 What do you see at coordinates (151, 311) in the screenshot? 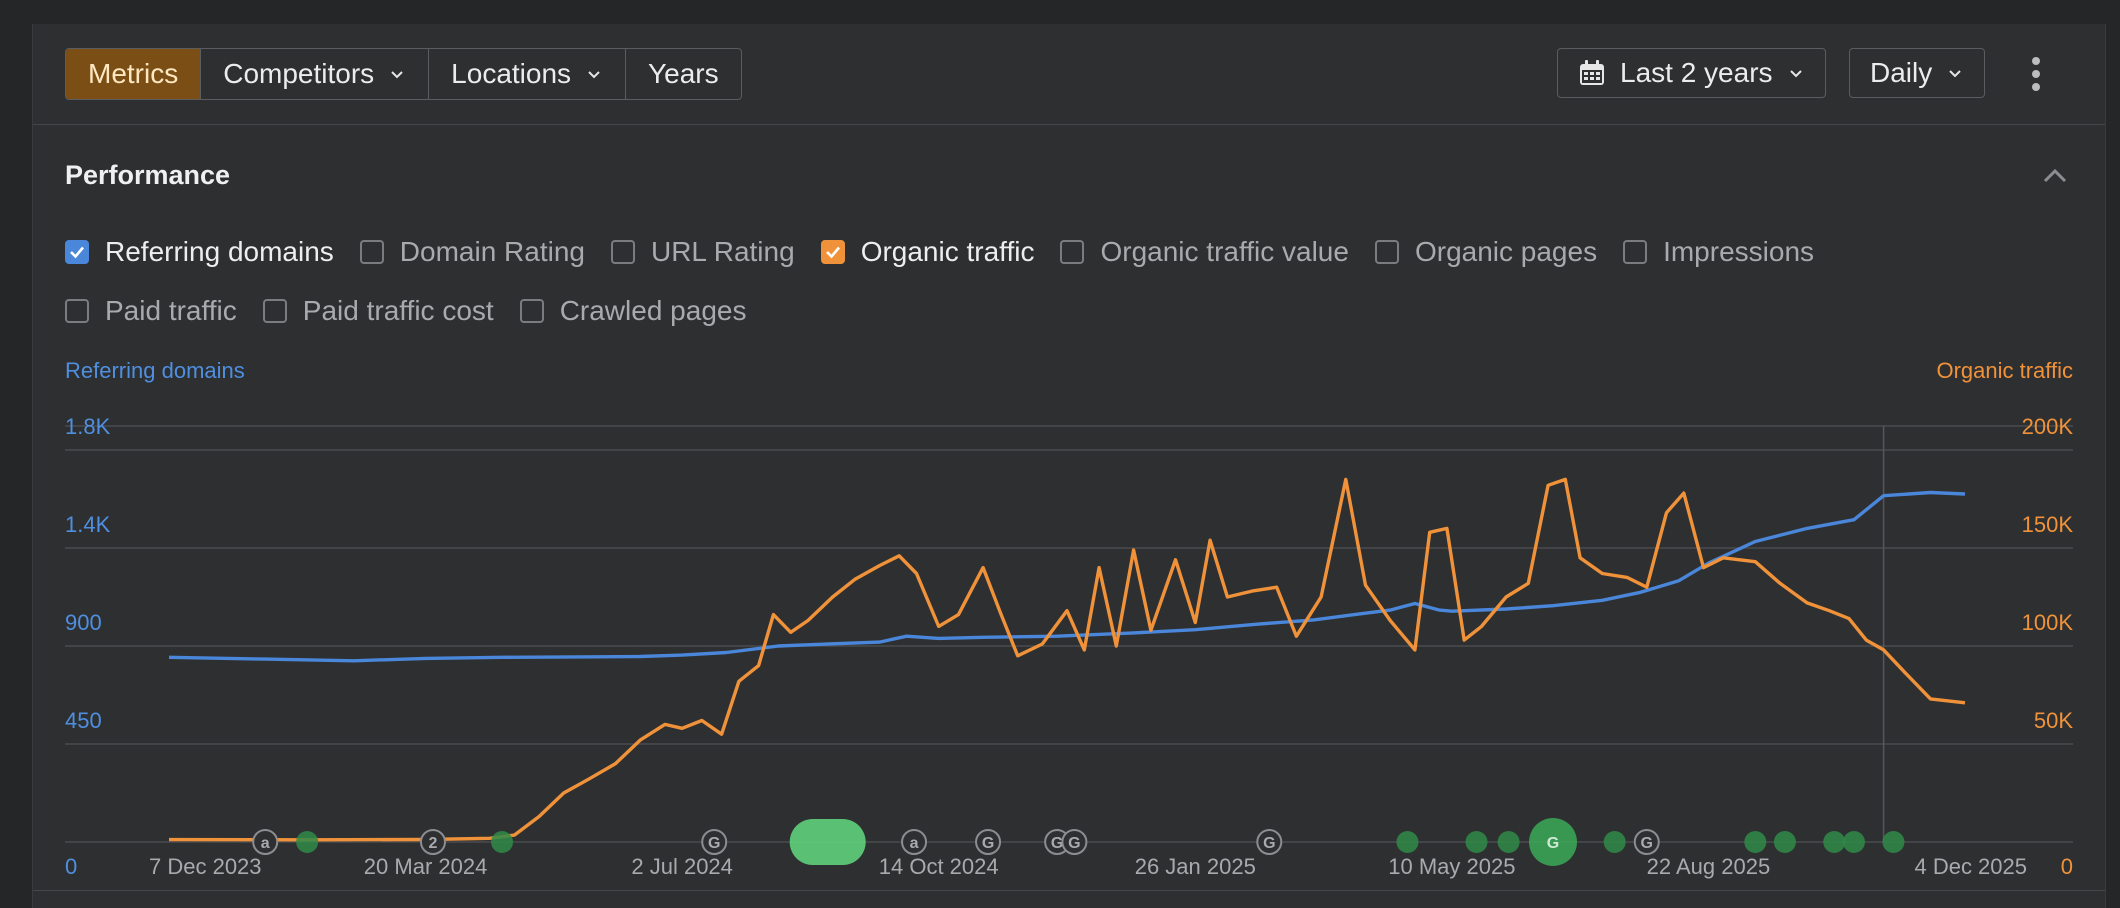
I see `checkbox-paid-traffic: Paid traffic` at bounding box center [151, 311].